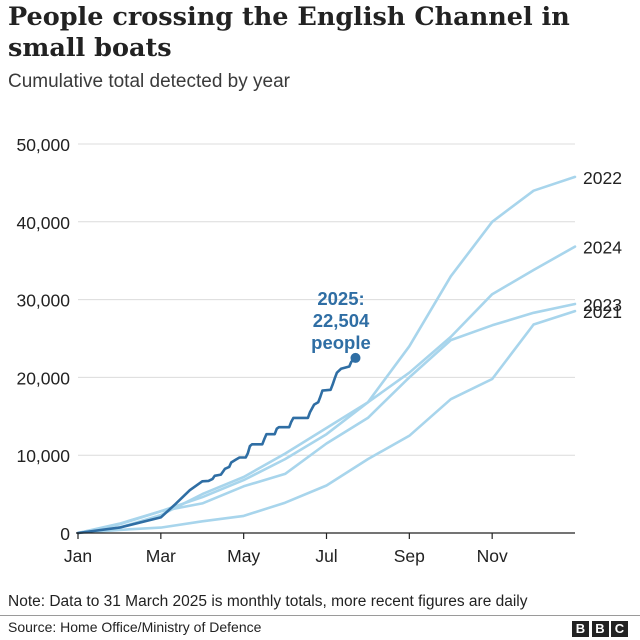  What do you see at coordinates (602, 312) in the screenshot?
I see `series-label-2021: 2021` at bounding box center [602, 312].